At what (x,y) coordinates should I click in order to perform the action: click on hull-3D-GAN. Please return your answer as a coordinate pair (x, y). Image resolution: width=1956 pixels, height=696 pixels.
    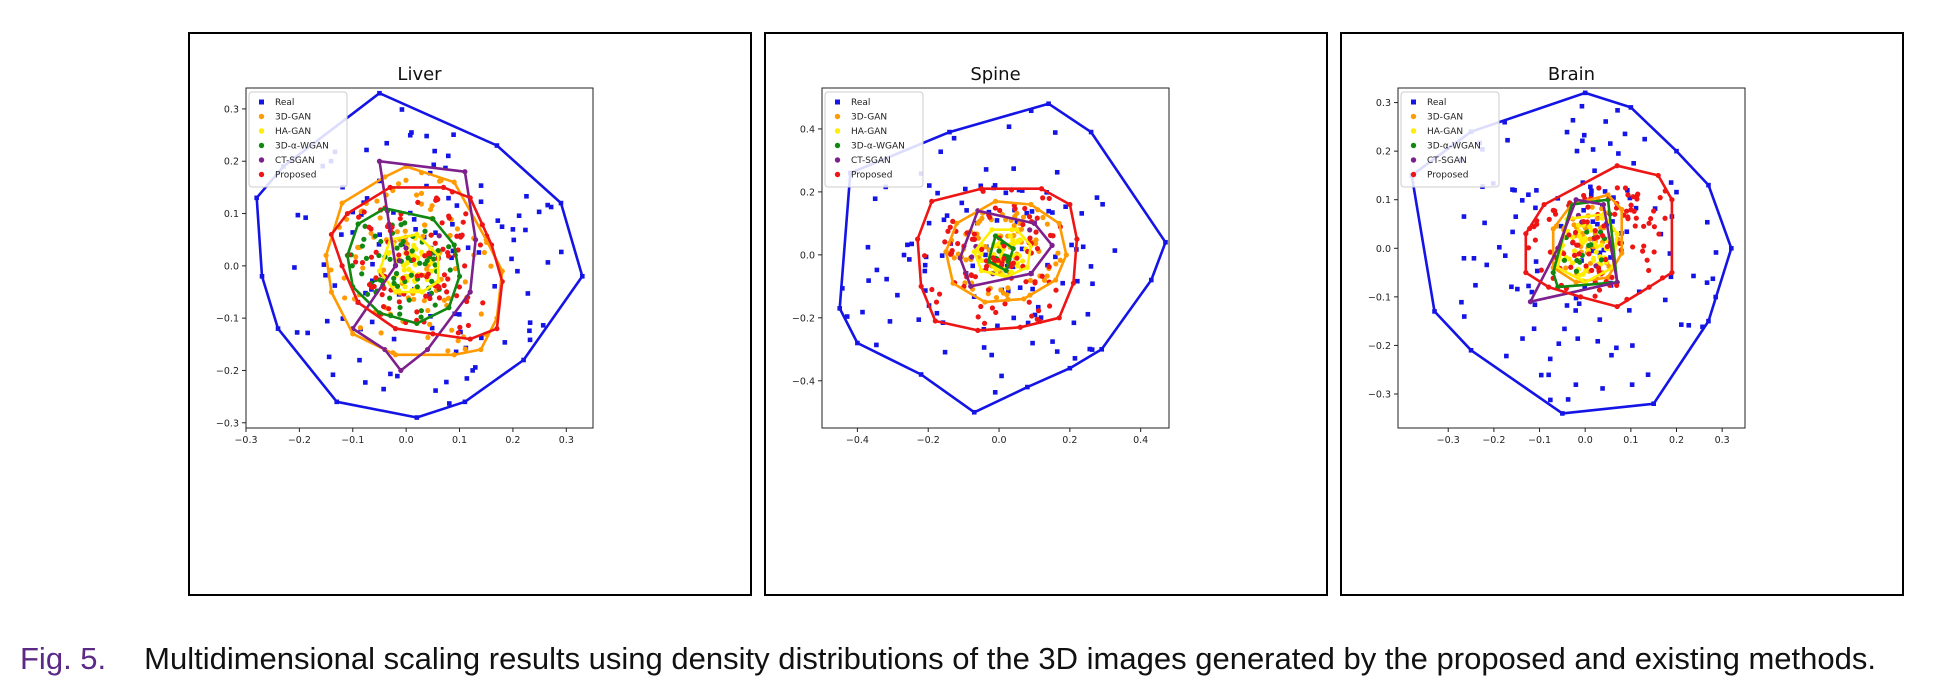
    Looking at the image, I should click on (1006, 252).